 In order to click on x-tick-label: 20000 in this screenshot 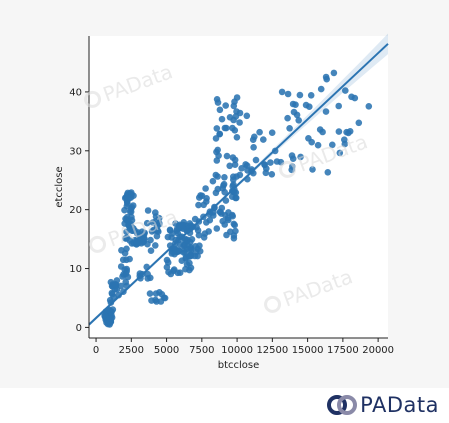, I will do `click(378, 350)`.